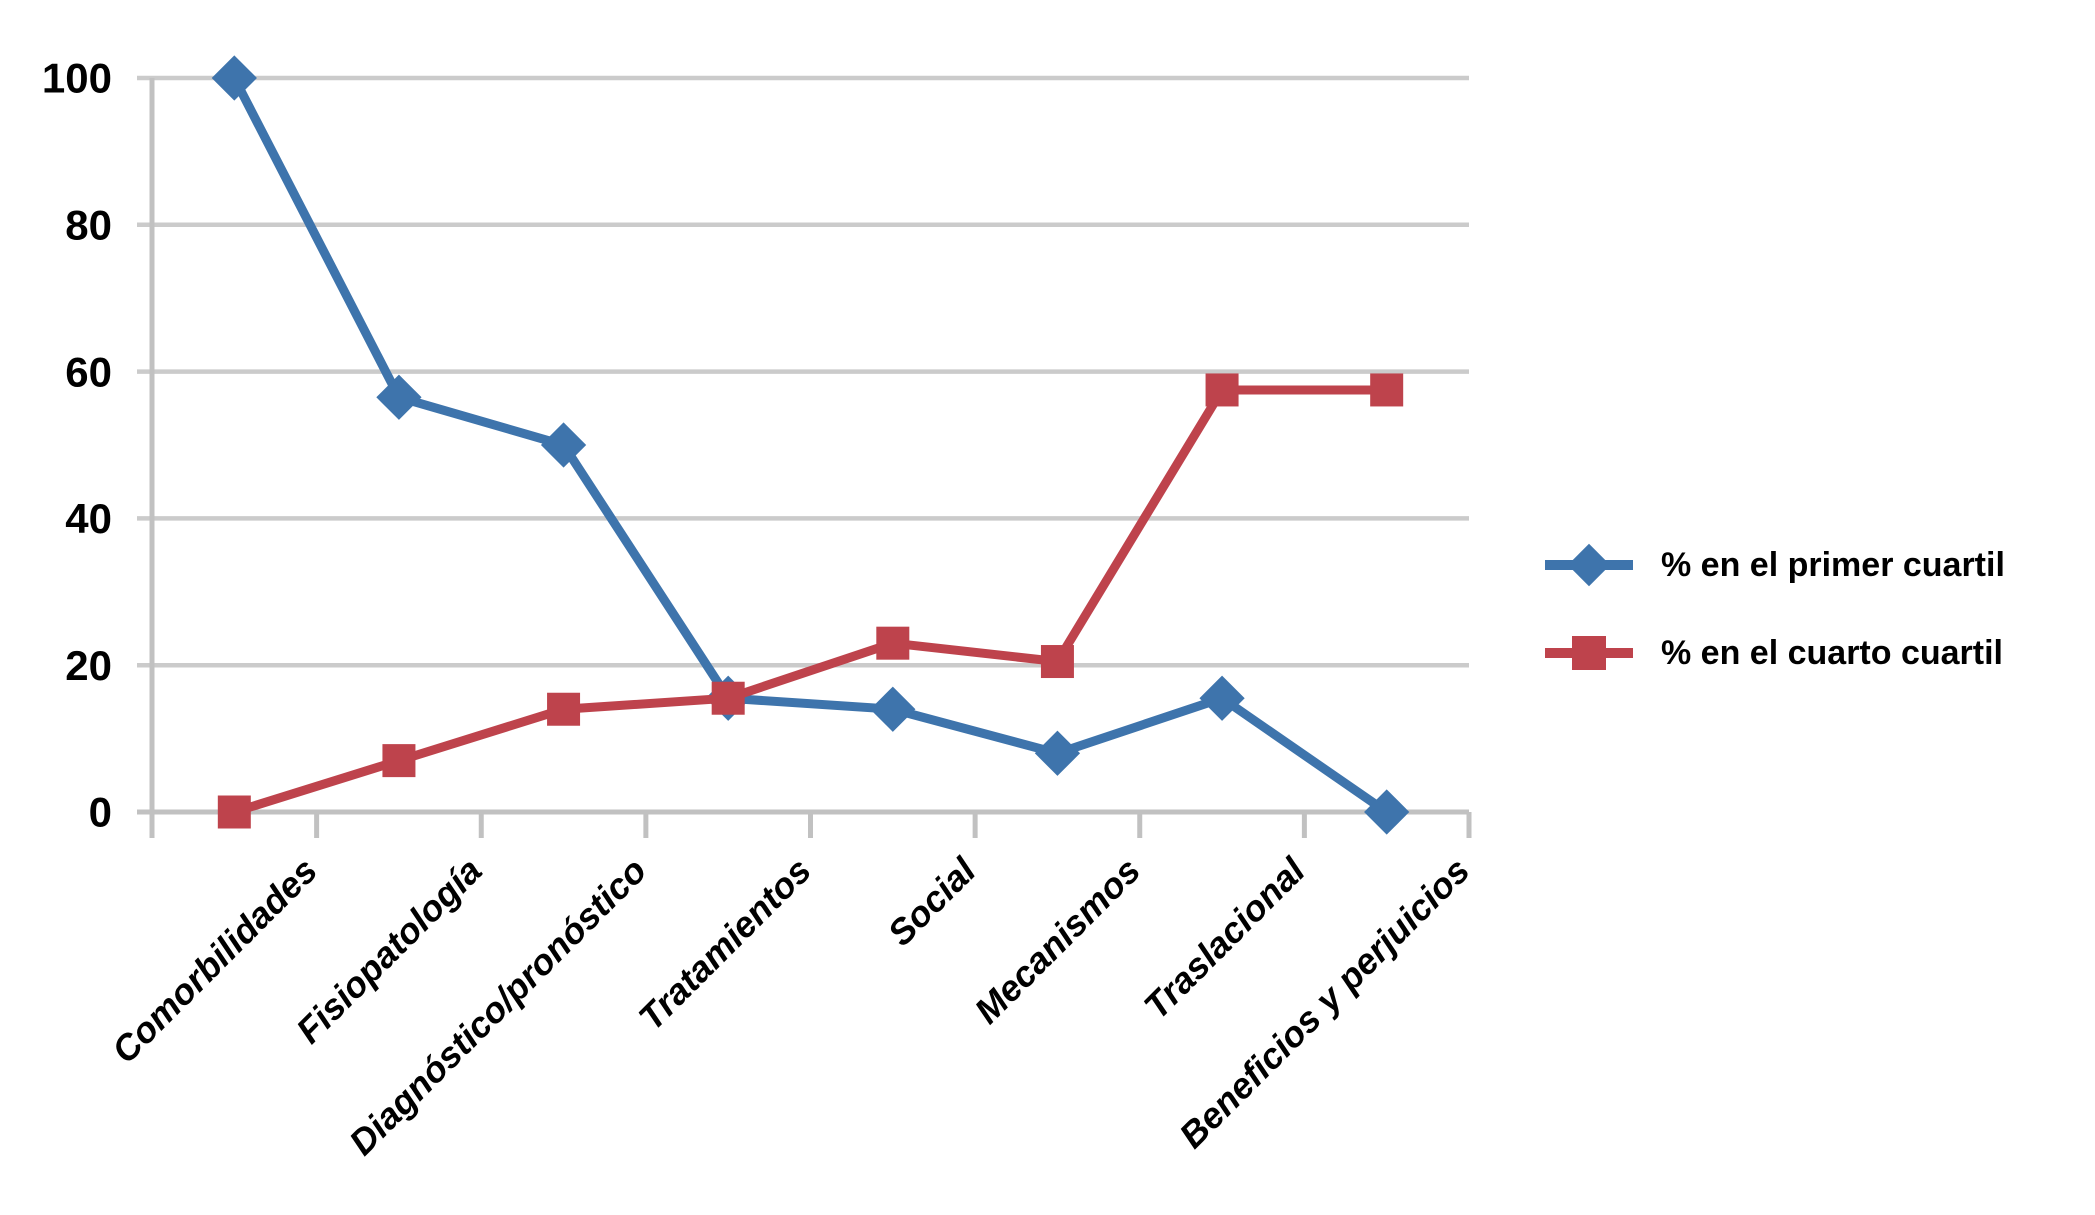  I want to click on y-axis-tick-label: 0, so click(100, 812).